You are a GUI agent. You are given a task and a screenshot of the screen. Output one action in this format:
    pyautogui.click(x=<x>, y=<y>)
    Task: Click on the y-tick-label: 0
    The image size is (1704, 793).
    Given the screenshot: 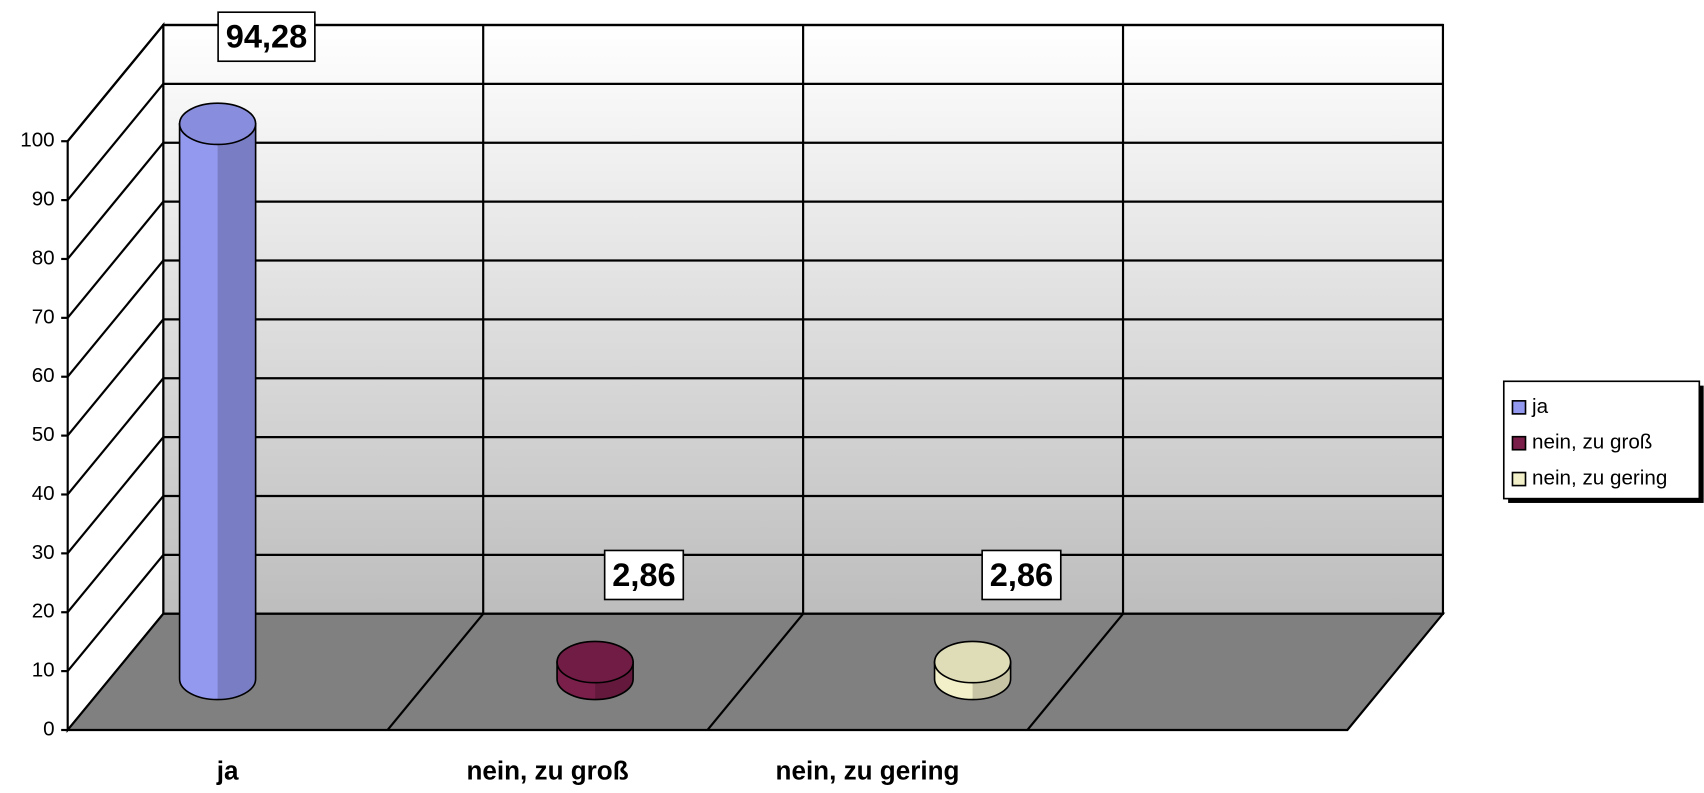 What is the action you would take?
    pyautogui.click(x=48, y=728)
    